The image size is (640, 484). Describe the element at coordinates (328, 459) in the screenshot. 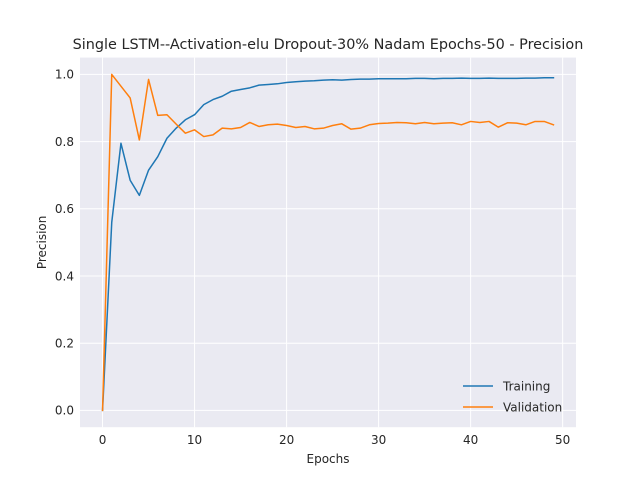

I see `x-axis-label: Epochs` at that location.